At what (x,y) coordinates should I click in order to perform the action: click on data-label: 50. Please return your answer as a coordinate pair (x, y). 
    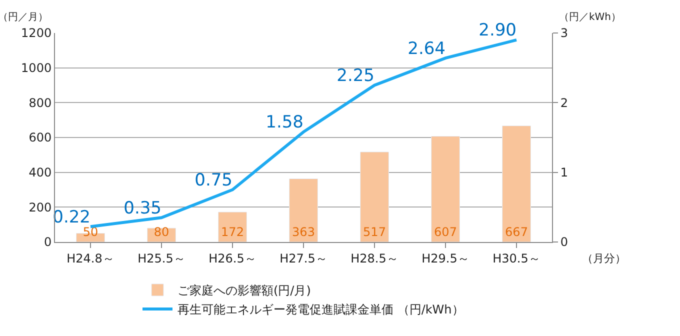
    Looking at the image, I should click on (90, 232).